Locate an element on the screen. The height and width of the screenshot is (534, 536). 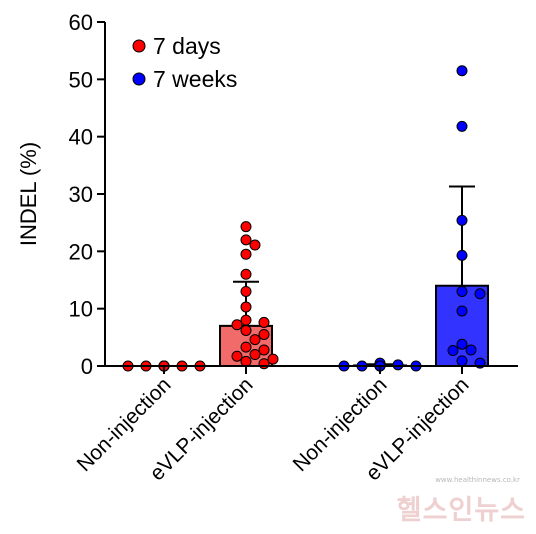
watermark-logo-text: 헬스인뉴스 is located at coordinates (461, 510).